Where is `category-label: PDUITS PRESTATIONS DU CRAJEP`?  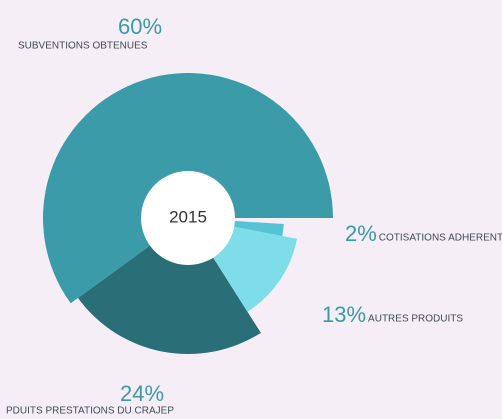 category-label: PDUITS PRESTATIONS DU CRAJEP is located at coordinates (90, 411).